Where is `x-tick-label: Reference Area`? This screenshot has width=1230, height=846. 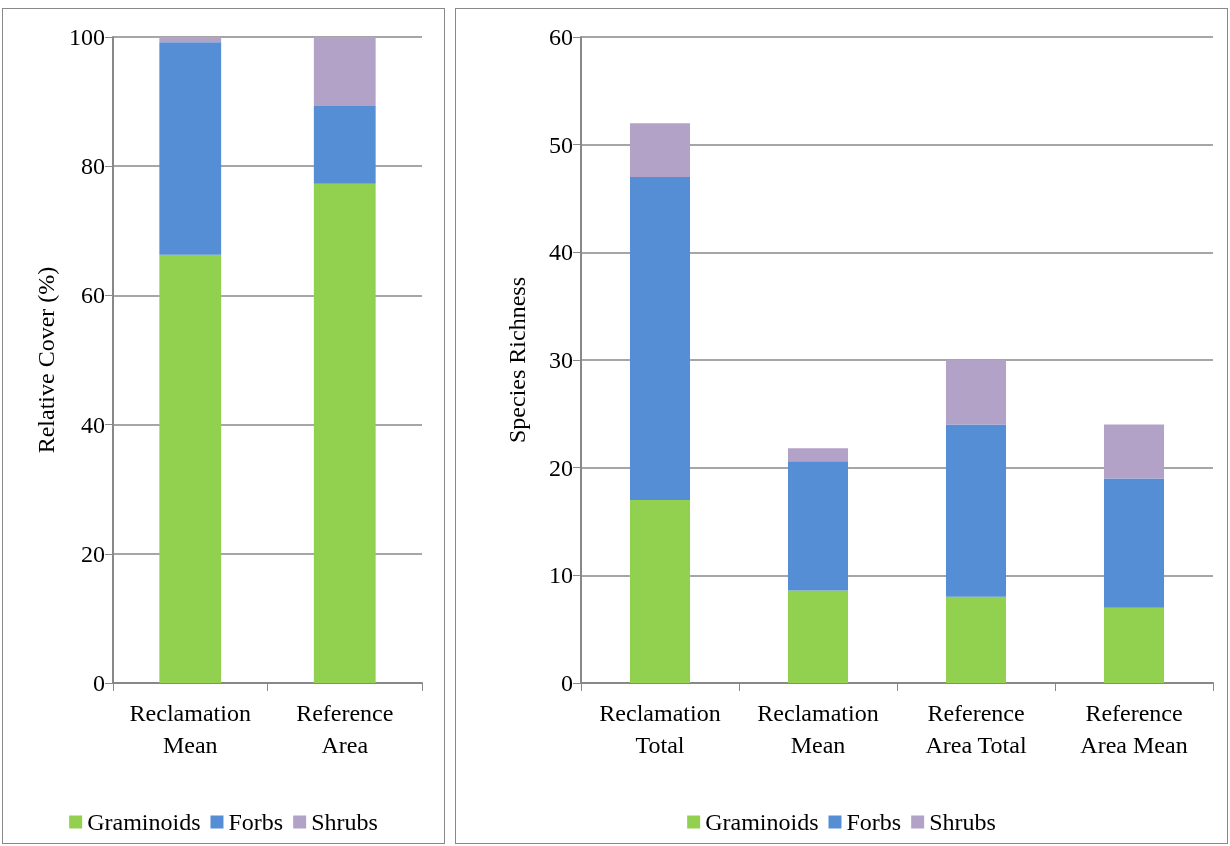 x-tick-label: Reference Area is located at coordinates (345, 729).